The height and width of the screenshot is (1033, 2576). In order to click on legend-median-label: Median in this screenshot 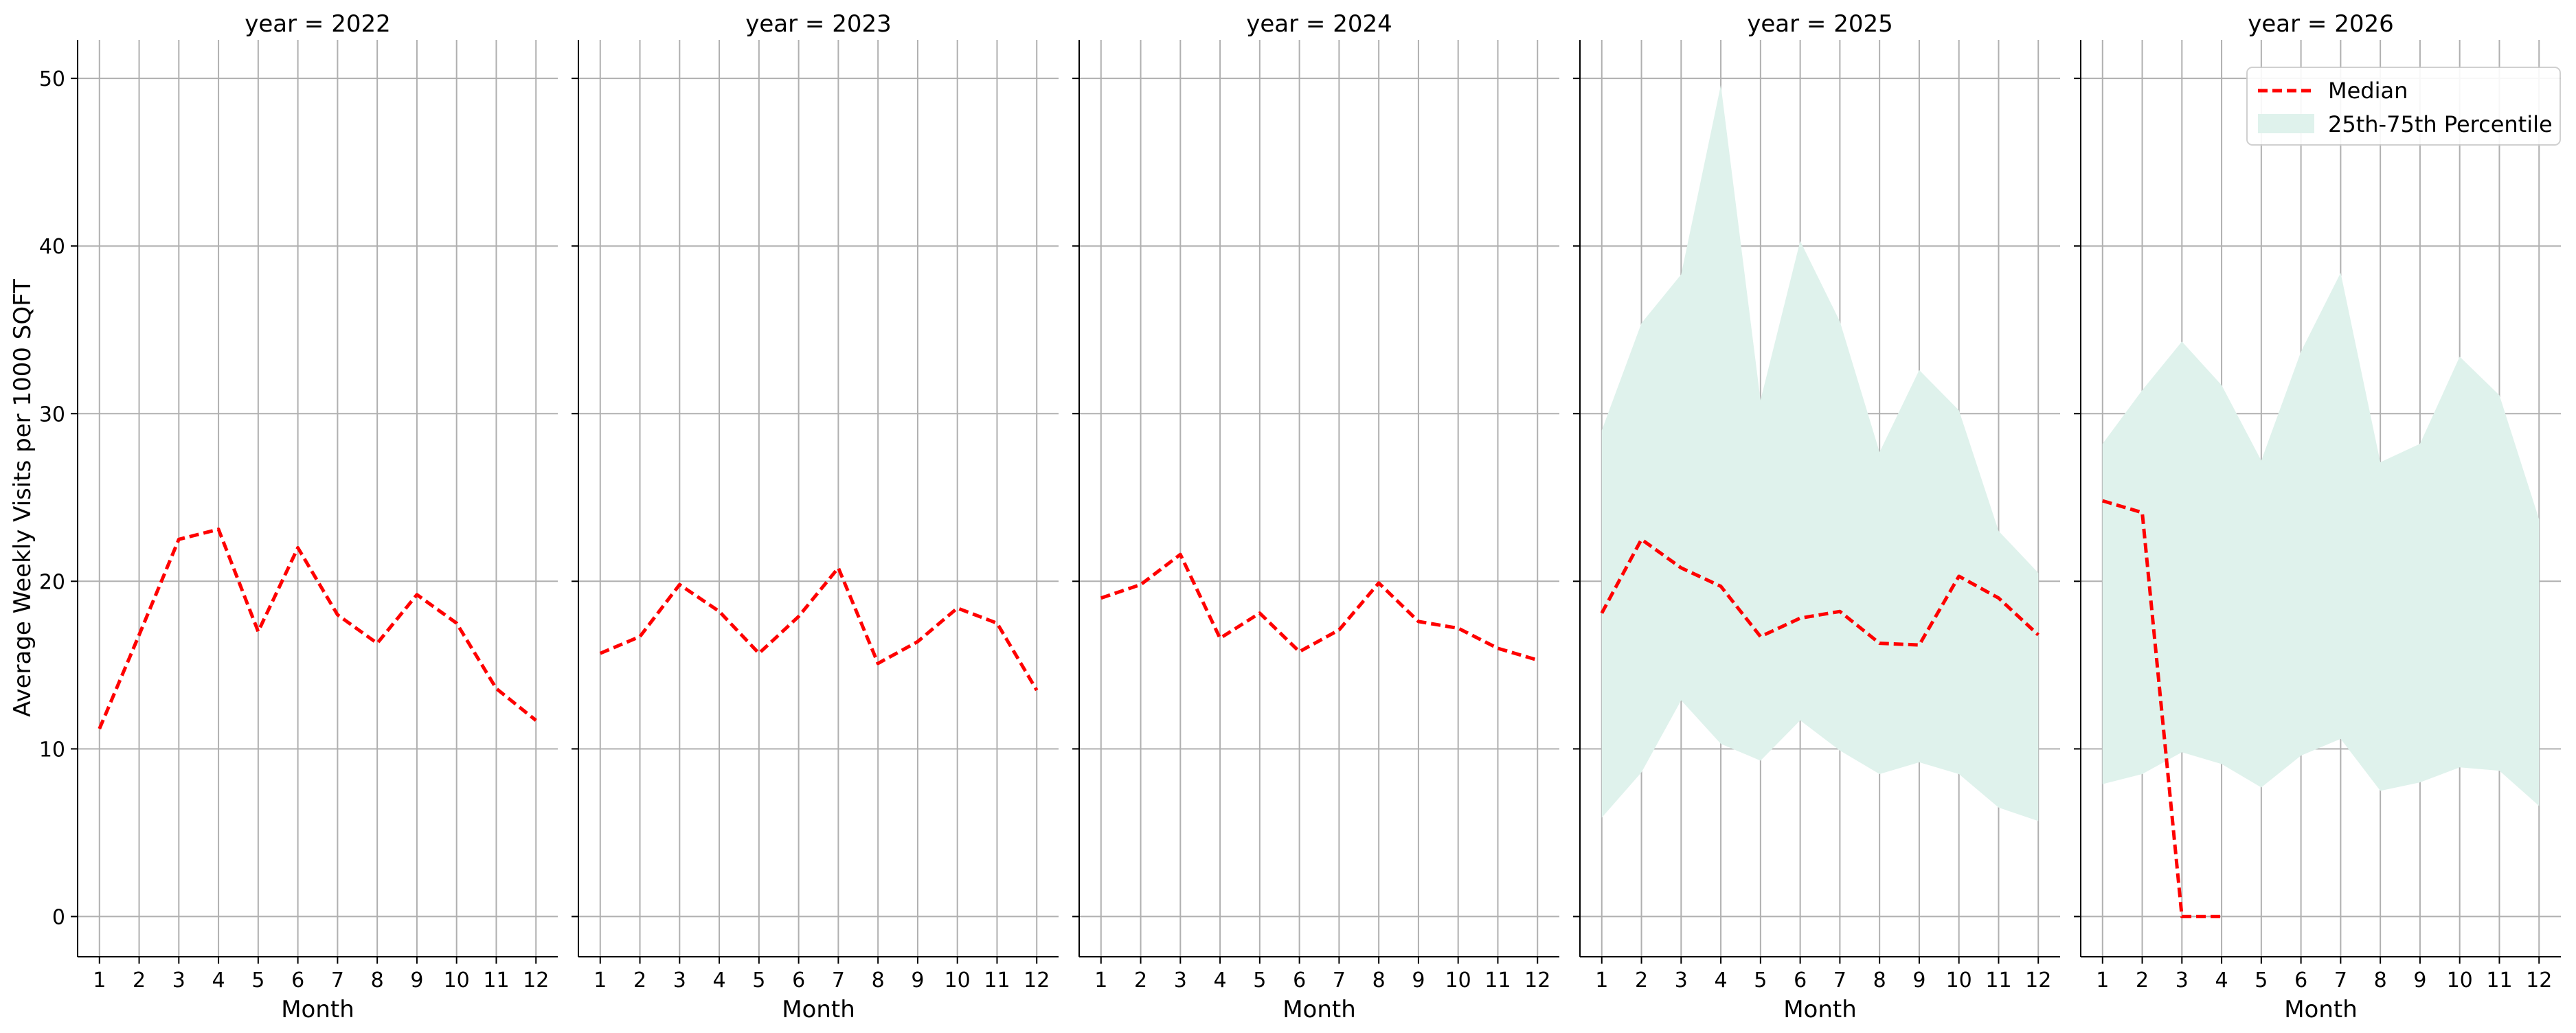, I will do `click(2368, 91)`.